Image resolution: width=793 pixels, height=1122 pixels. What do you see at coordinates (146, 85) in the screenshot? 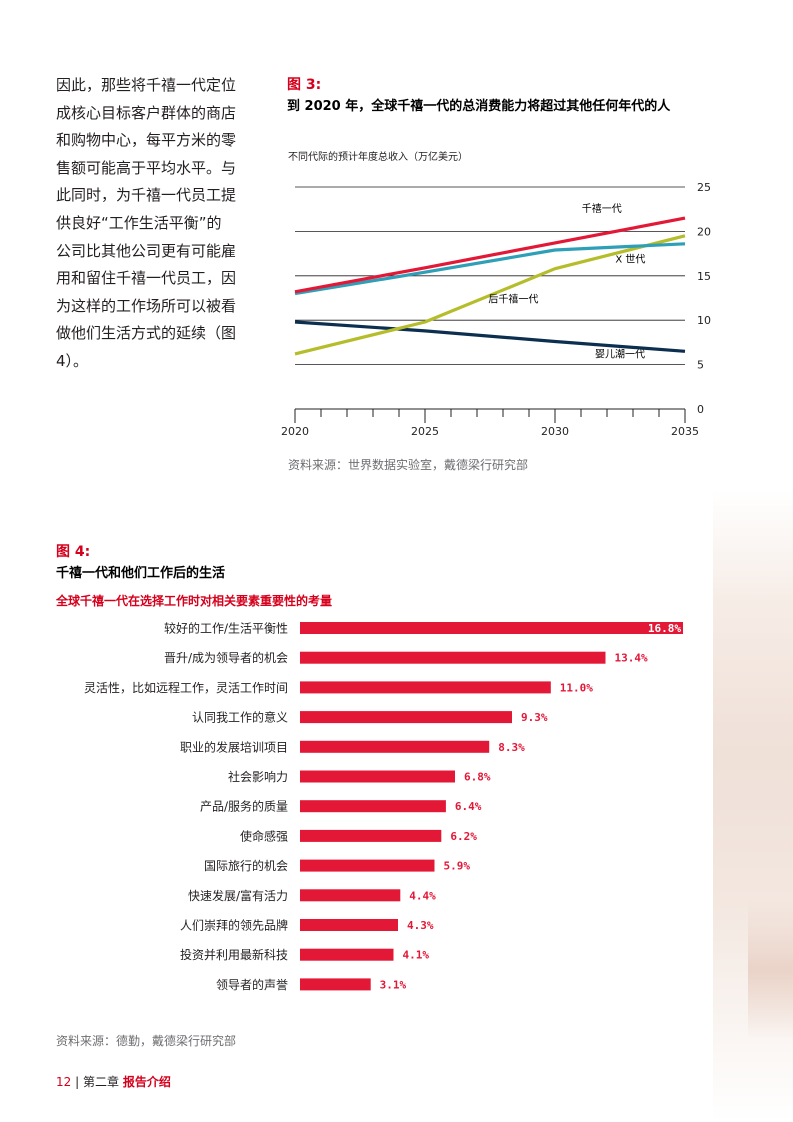
I see `body-line: 因此，那些将千禧一代定位` at bounding box center [146, 85].